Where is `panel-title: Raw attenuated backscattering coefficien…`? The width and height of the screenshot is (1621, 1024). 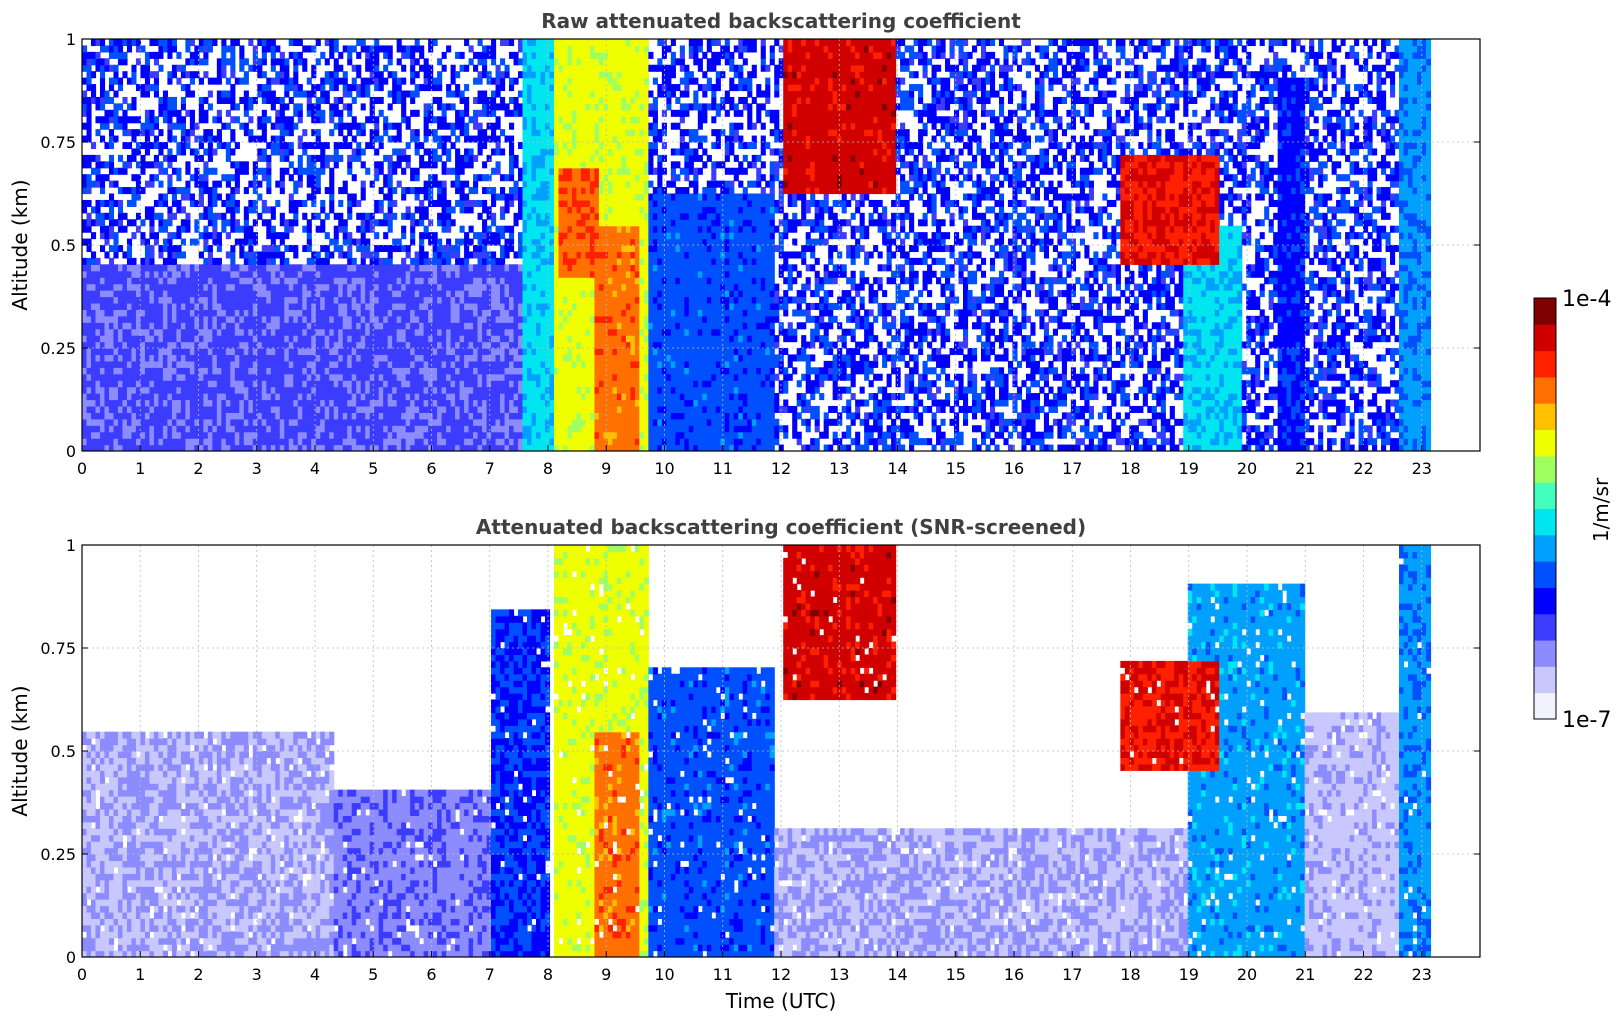
panel-title: Raw attenuated backscattering coefficien… is located at coordinates (781, 21).